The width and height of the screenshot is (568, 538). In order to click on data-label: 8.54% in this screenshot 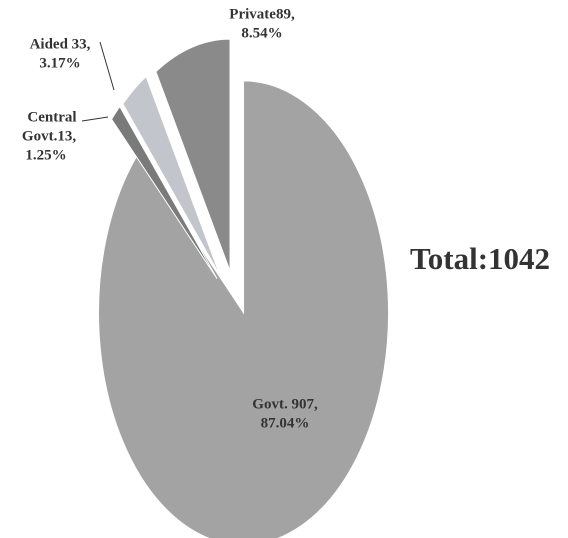, I will do `click(261, 33)`.